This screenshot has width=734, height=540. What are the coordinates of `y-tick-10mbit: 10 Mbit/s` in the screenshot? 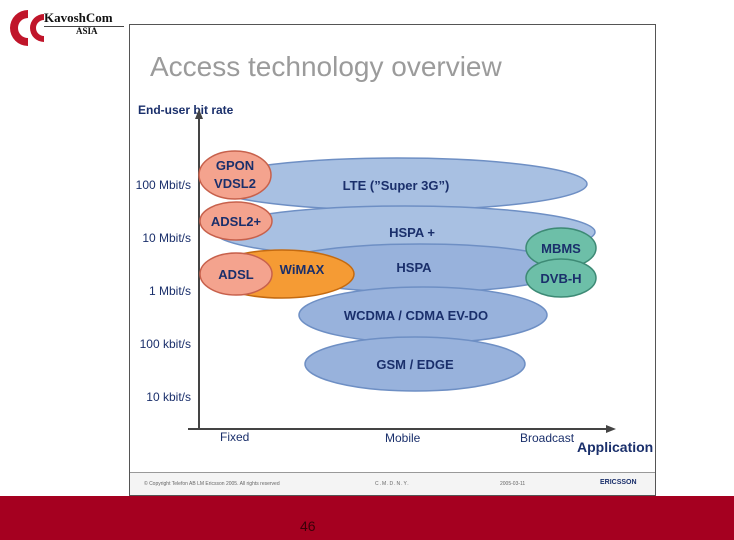 It's located at (166, 238).